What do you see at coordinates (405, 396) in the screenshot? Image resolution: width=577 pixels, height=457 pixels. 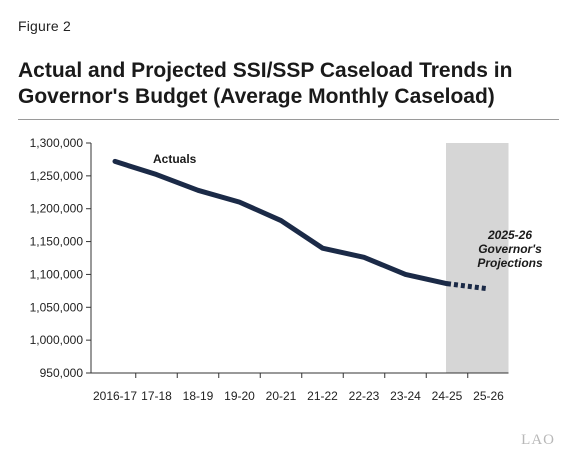 I see `x-tick-label: 23-24` at bounding box center [405, 396].